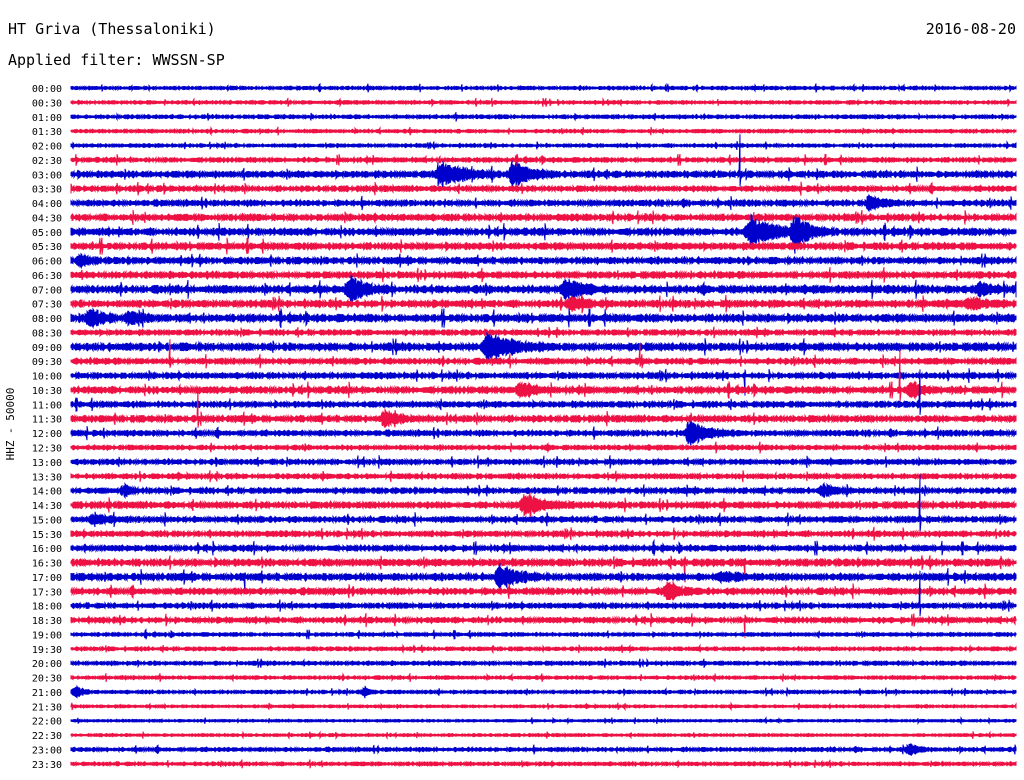 The image size is (1024, 780). Describe the element at coordinates (47, 736) in the screenshot. I see `row-time-label: 22:30` at that location.